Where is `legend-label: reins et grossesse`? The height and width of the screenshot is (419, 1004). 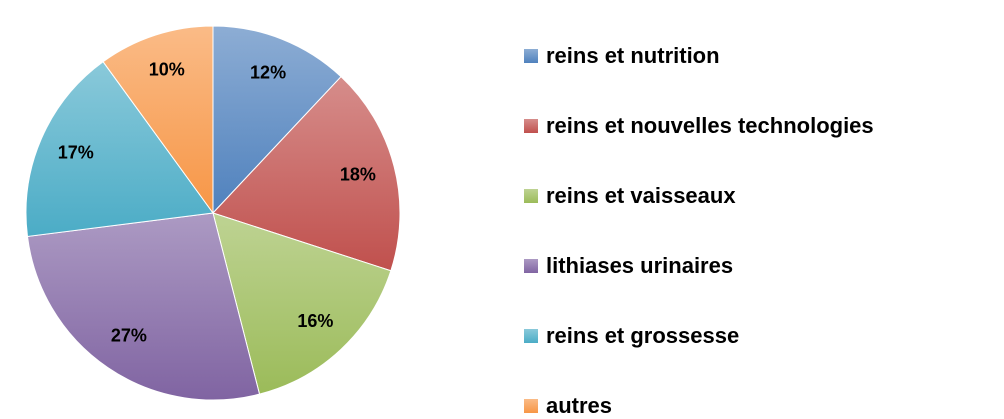
legend-label: reins et grossesse is located at coordinates (642, 335).